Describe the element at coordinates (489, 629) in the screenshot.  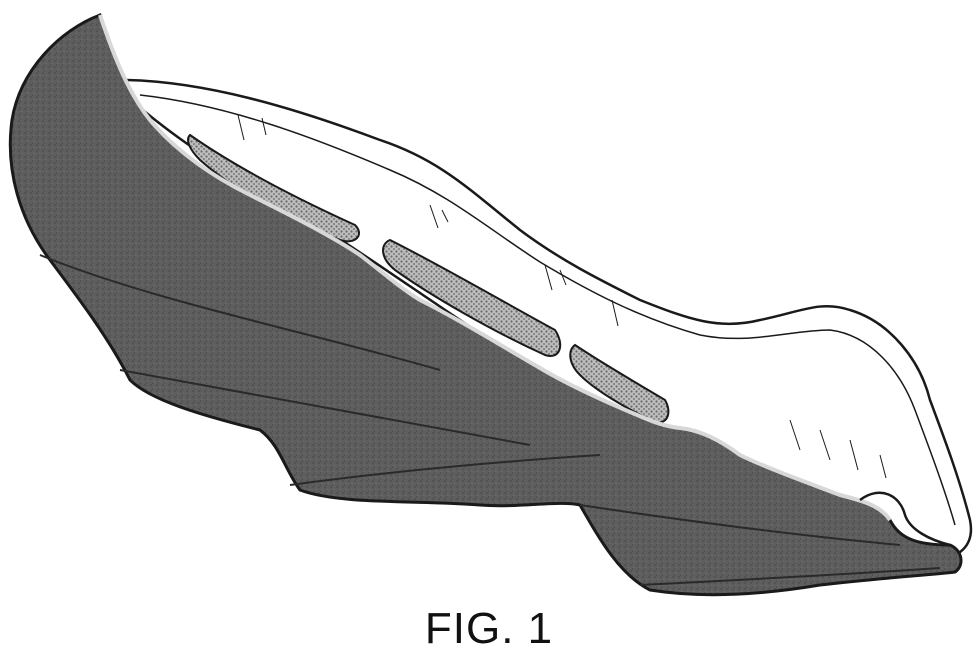
I see `figure-label: FIG. 1` at that location.